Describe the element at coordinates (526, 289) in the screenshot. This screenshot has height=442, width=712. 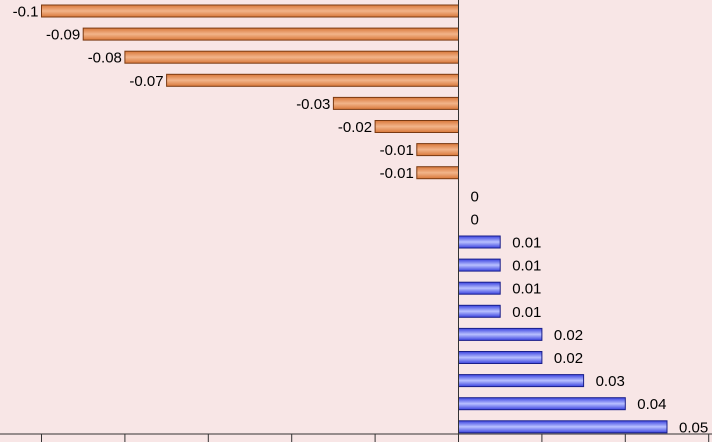
I see `data-label-12: 0.01` at that location.